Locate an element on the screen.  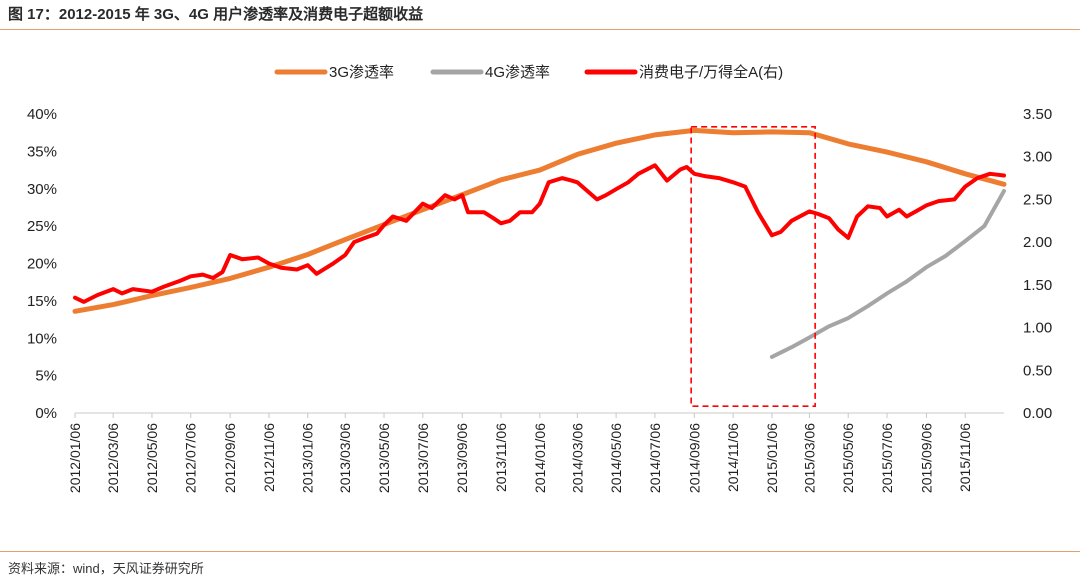
x-tick-label: 2012/11/06 is located at coordinates (269, 457).